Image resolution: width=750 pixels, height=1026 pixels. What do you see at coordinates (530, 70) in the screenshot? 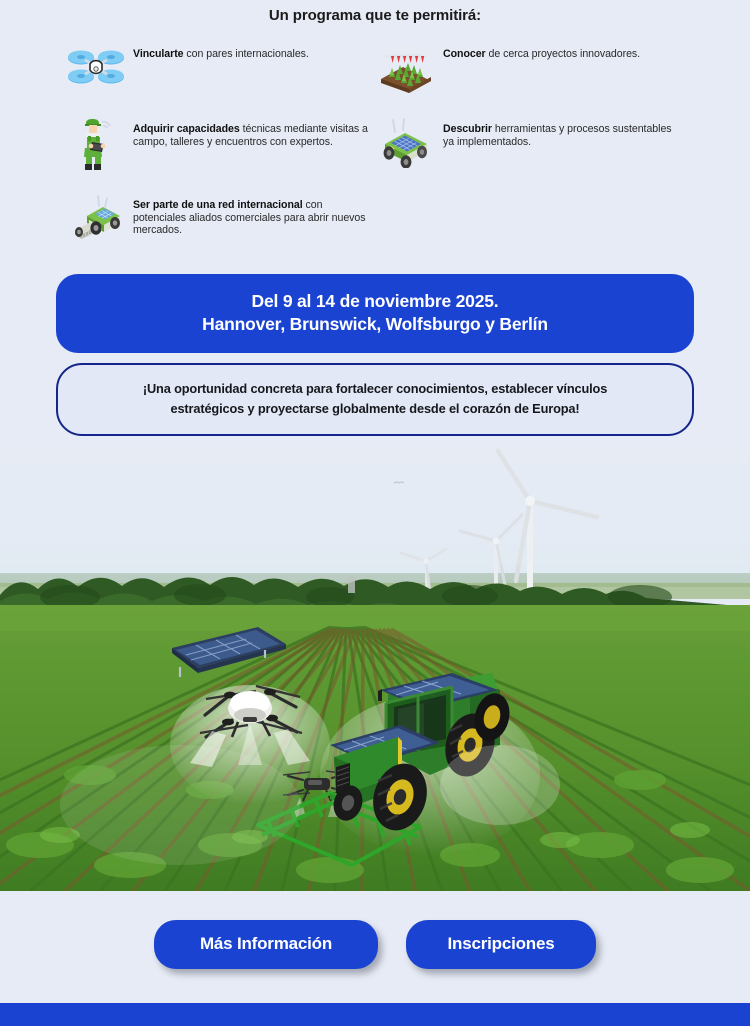
I see `benefit-item-conocer: Conocer de cerca proyectos innovadores.` at bounding box center [530, 70].